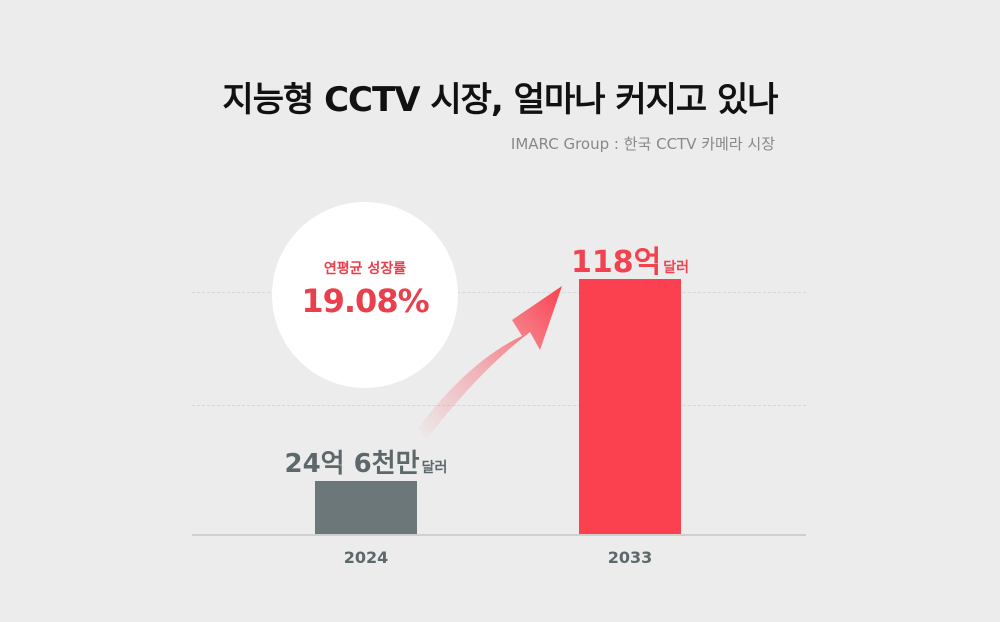 Image resolution: width=1000 pixels, height=622 pixels. I want to click on x-tick-label-2033: 2033, so click(630, 557).